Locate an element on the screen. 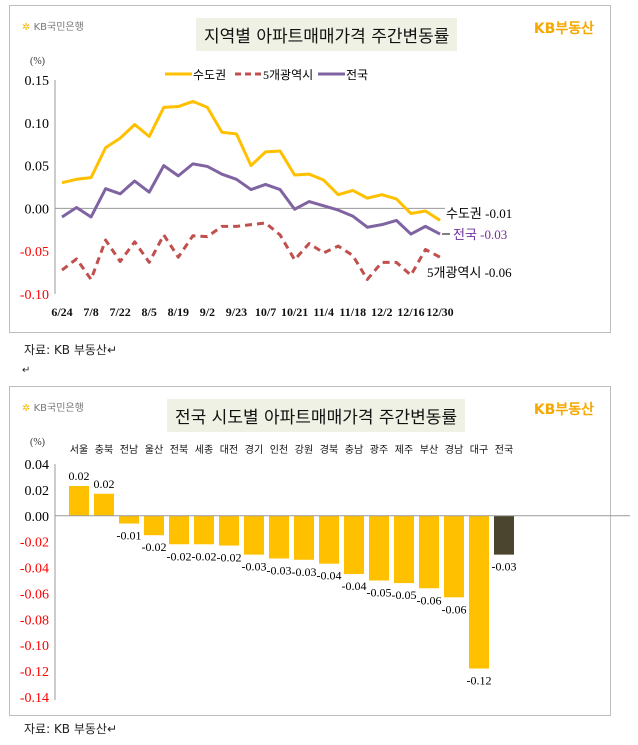 The height and width of the screenshot is (745, 638). category-label: 전북 is located at coordinates (179, 450).